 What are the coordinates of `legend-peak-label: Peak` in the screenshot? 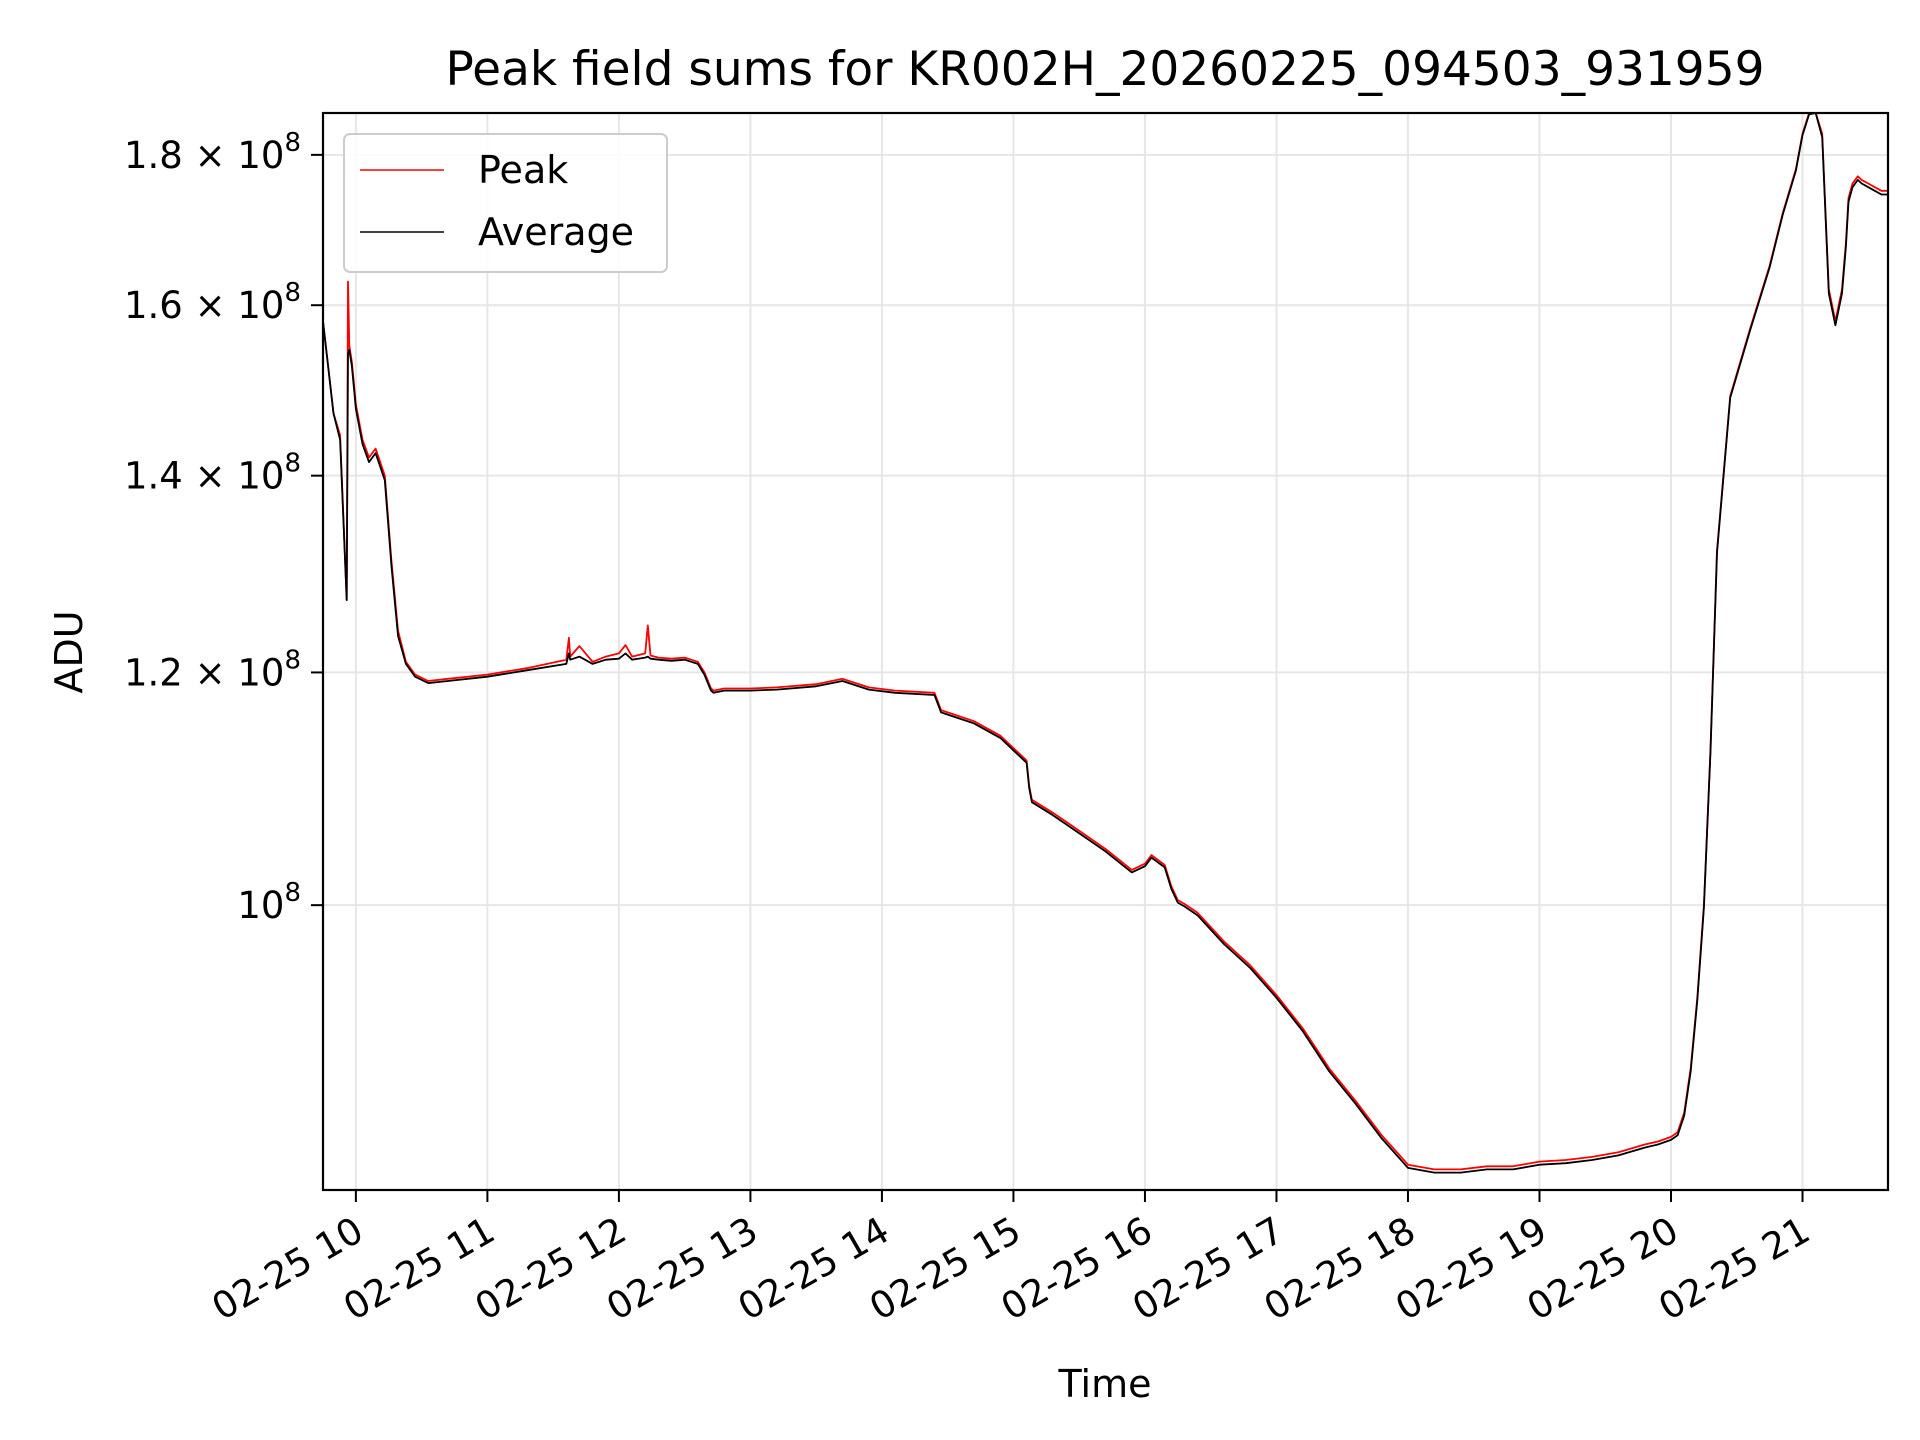 It's located at (523, 170).